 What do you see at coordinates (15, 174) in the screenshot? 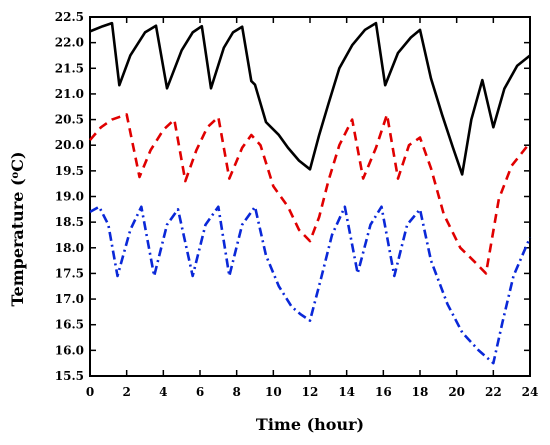
I see `y-axis-label-superscript: o` at bounding box center [15, 174].